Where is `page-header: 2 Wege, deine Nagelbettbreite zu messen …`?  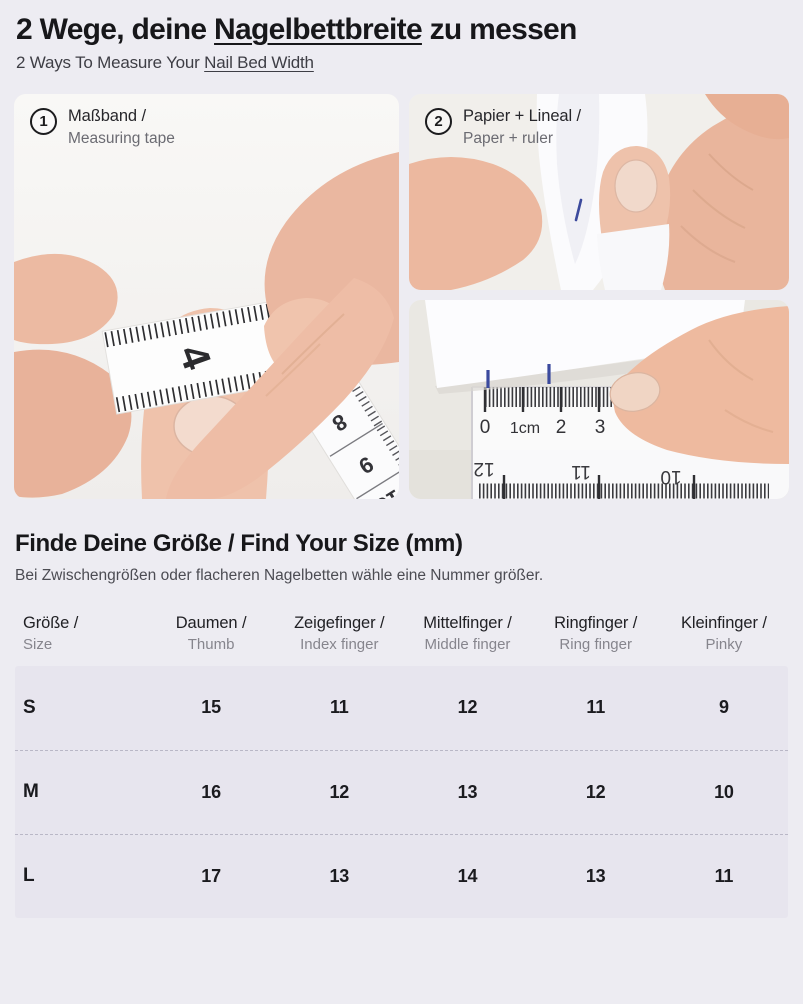 page-header: 2 Wege, deine Nagelbettbreite zu messen … is located at coordinates (401, 36).